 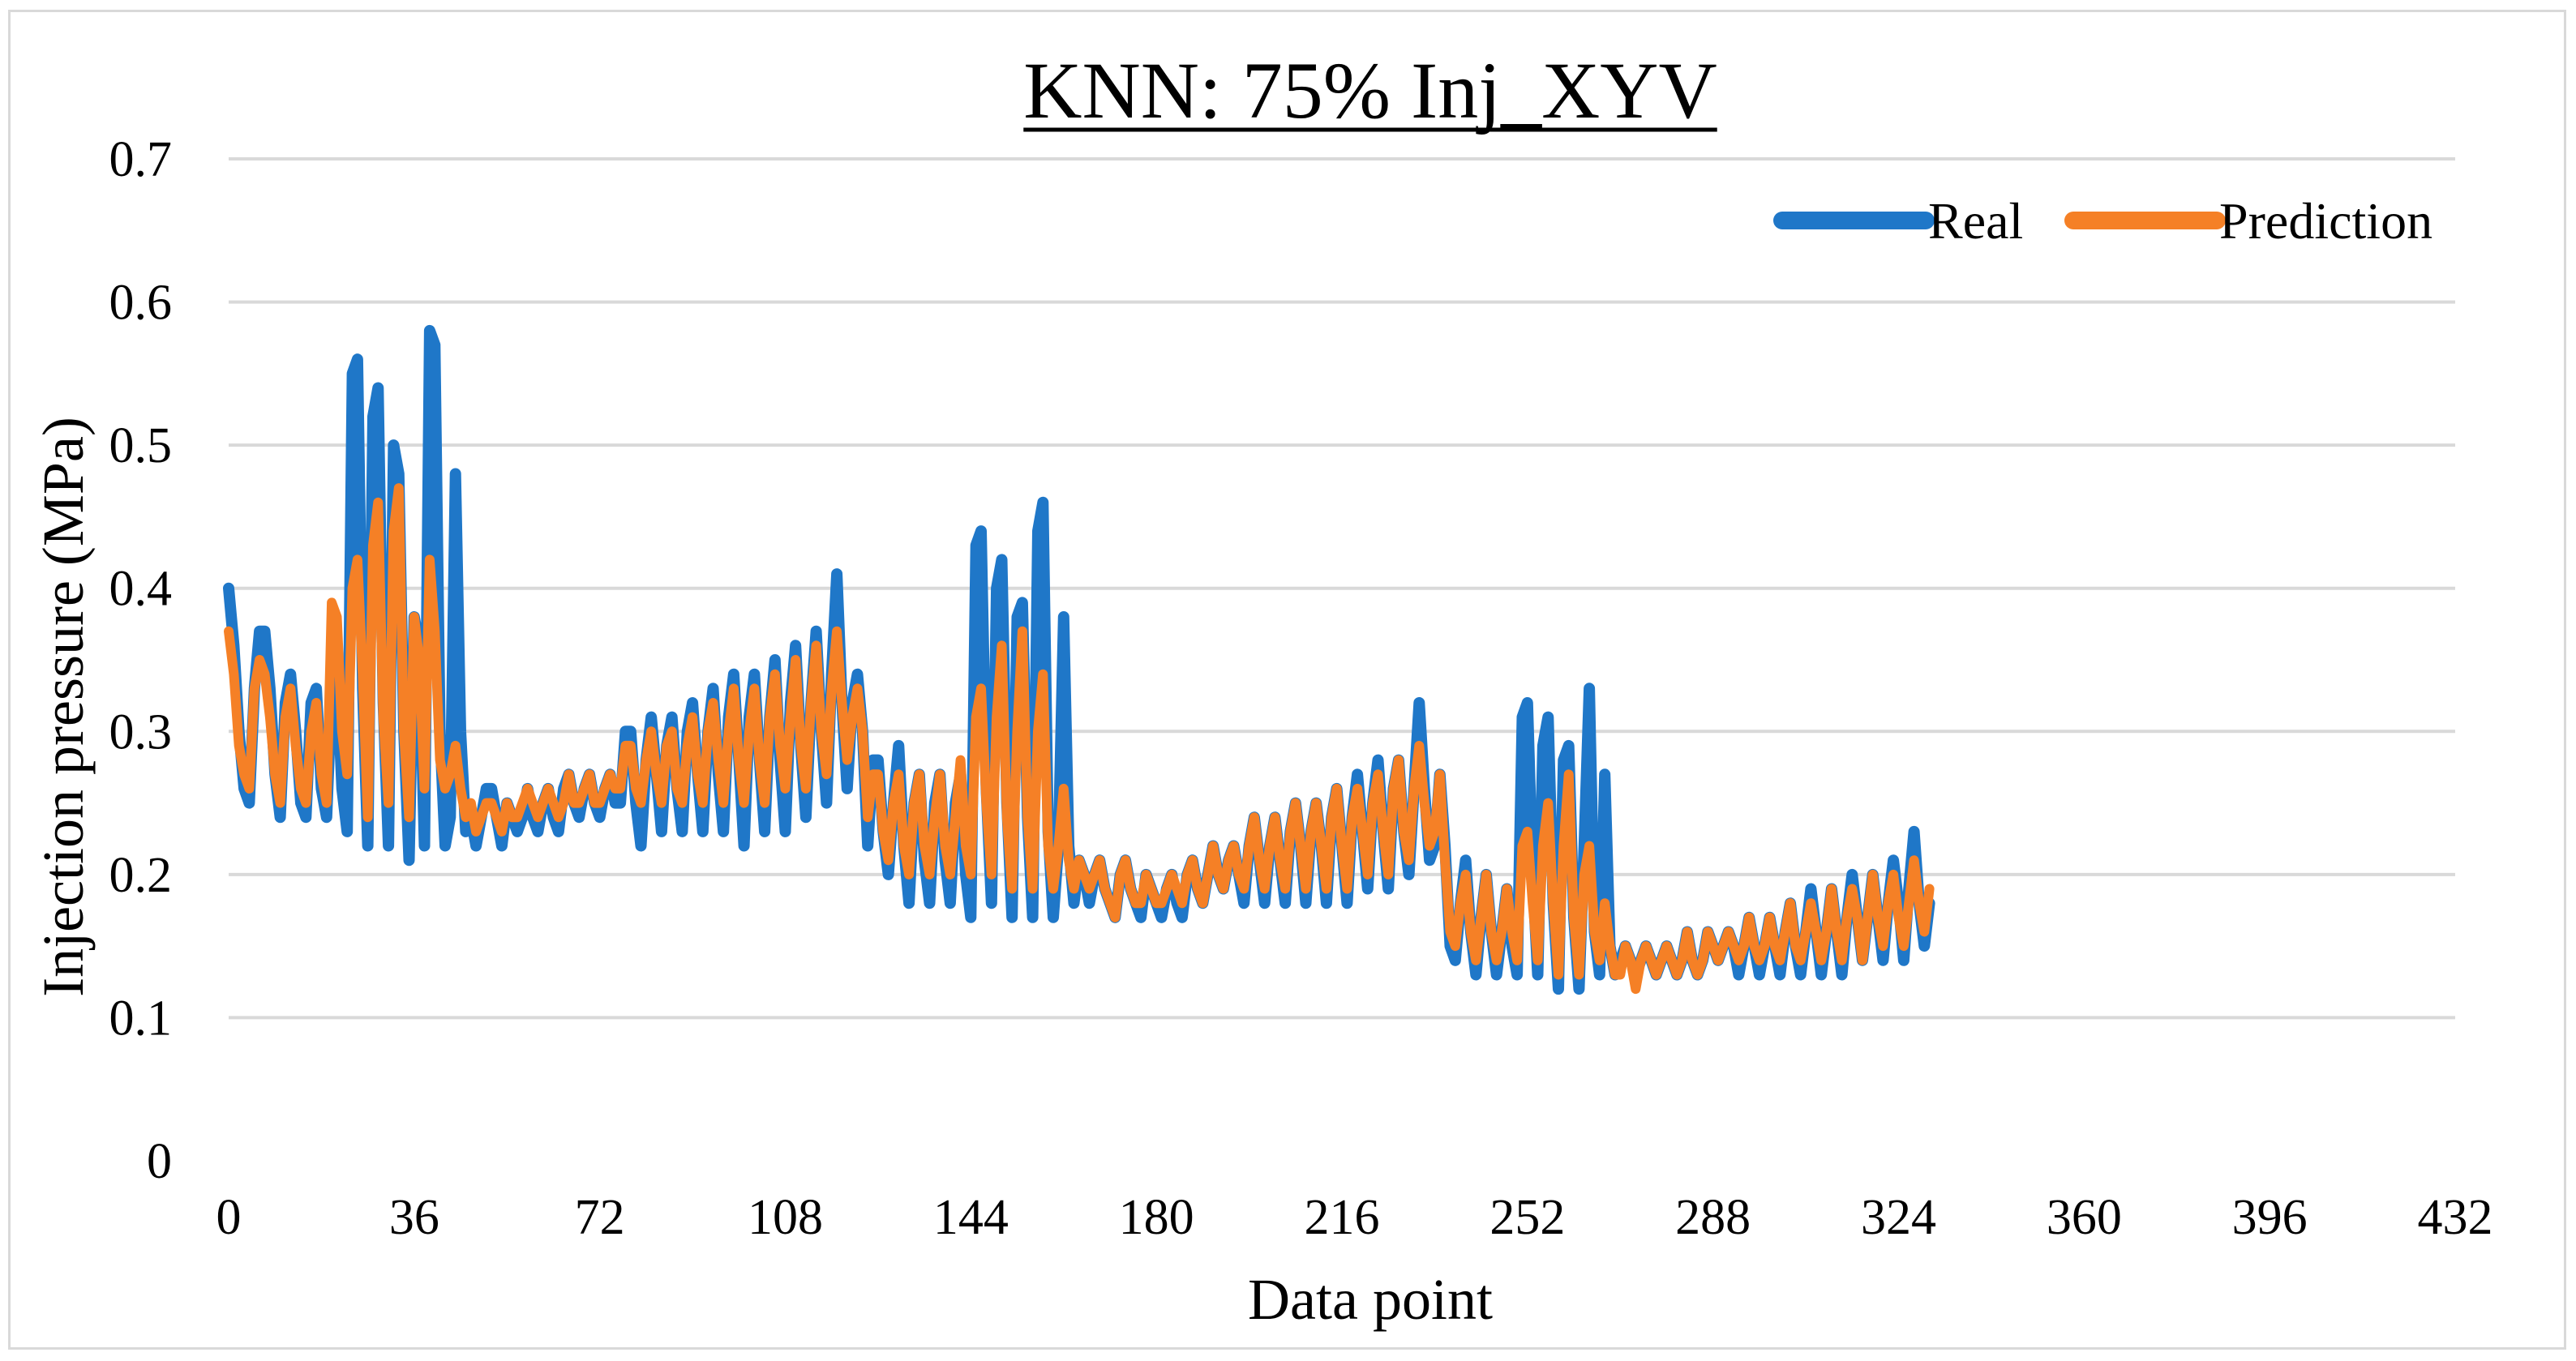 I want to click on x-axis-ticks: 0 36 72 108 144 180 216 252 288 324 360 396 432, so click(x=1354, y=1217).